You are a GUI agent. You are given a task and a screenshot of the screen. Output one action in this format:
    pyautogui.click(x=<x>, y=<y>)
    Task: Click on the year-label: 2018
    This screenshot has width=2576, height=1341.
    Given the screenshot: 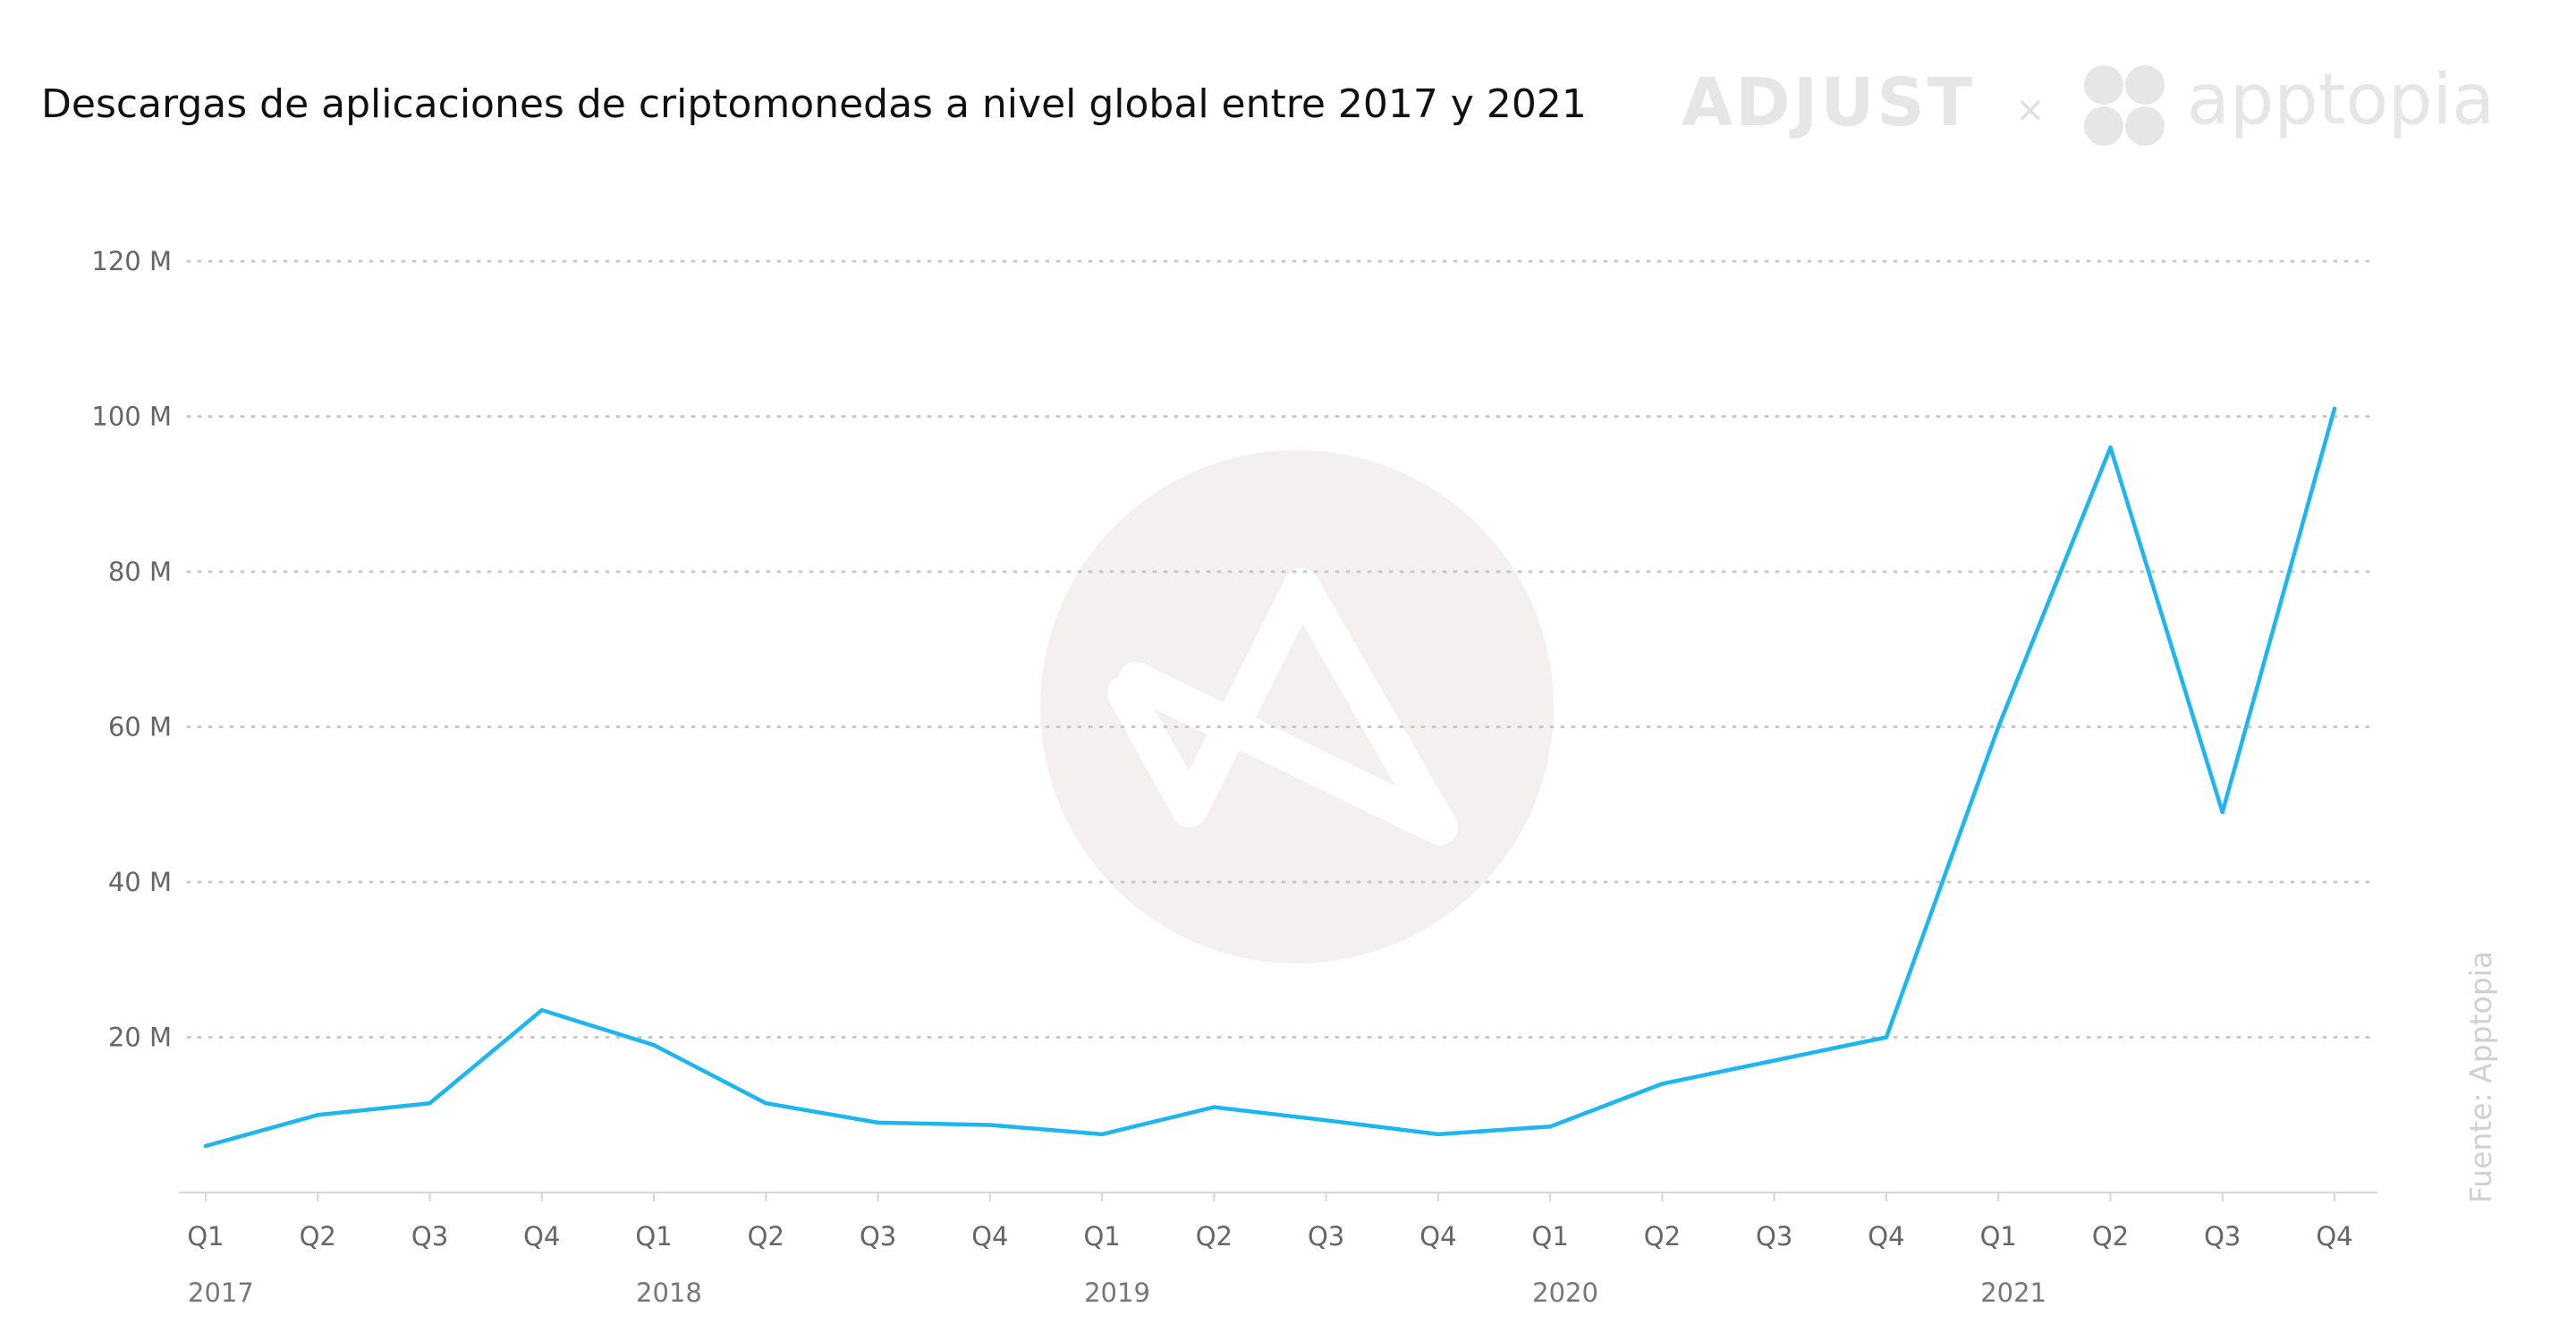 What is the action you would take?
    pyautogui.click(x=669, y=1292)
    